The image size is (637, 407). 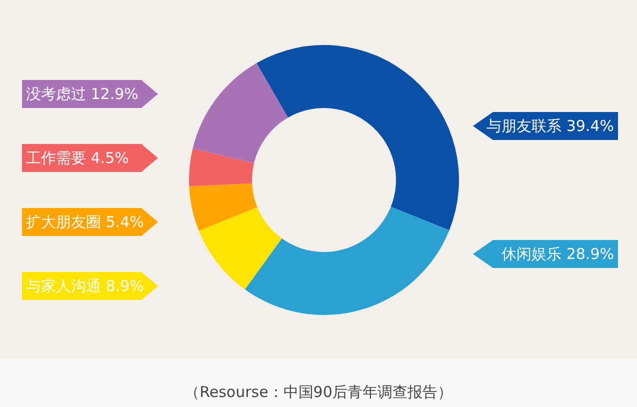 I want to click on slice-label: 与朋友联系 39.4%, so click(x=550, y=126).